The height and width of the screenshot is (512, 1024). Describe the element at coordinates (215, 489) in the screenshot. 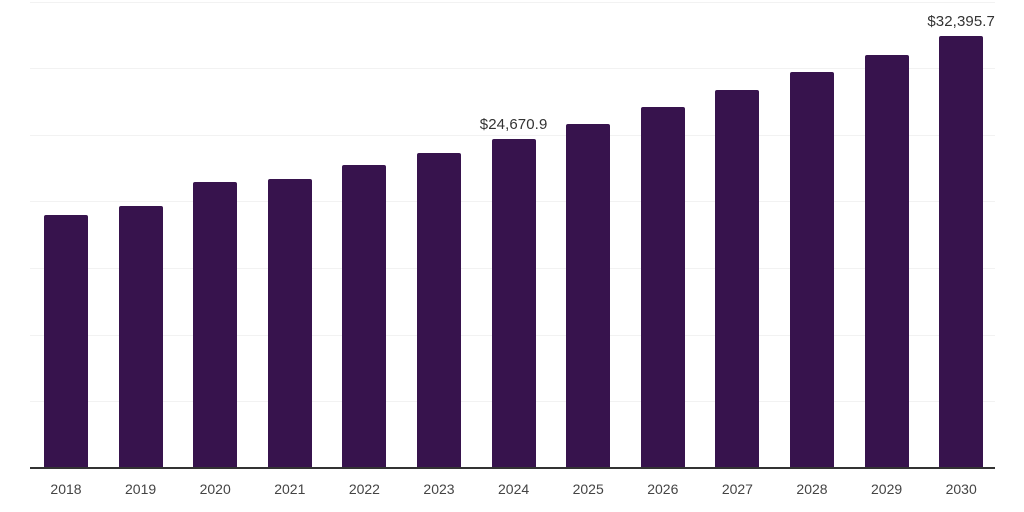

I see `x-tick-2020: 2020` at that location.